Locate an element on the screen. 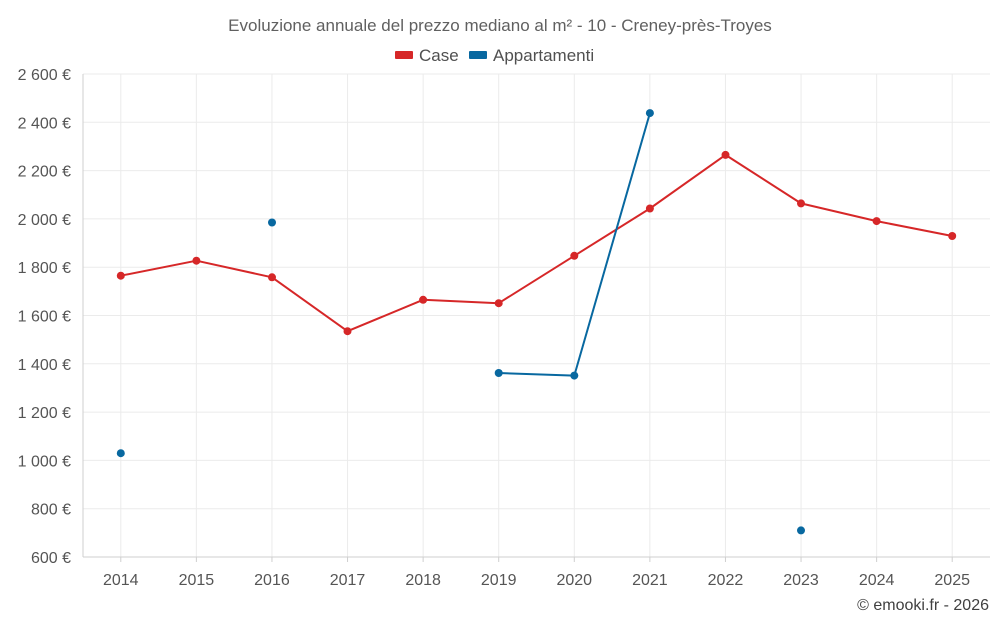  x-tick-label: 2017 is located at coordinates (348, 580).